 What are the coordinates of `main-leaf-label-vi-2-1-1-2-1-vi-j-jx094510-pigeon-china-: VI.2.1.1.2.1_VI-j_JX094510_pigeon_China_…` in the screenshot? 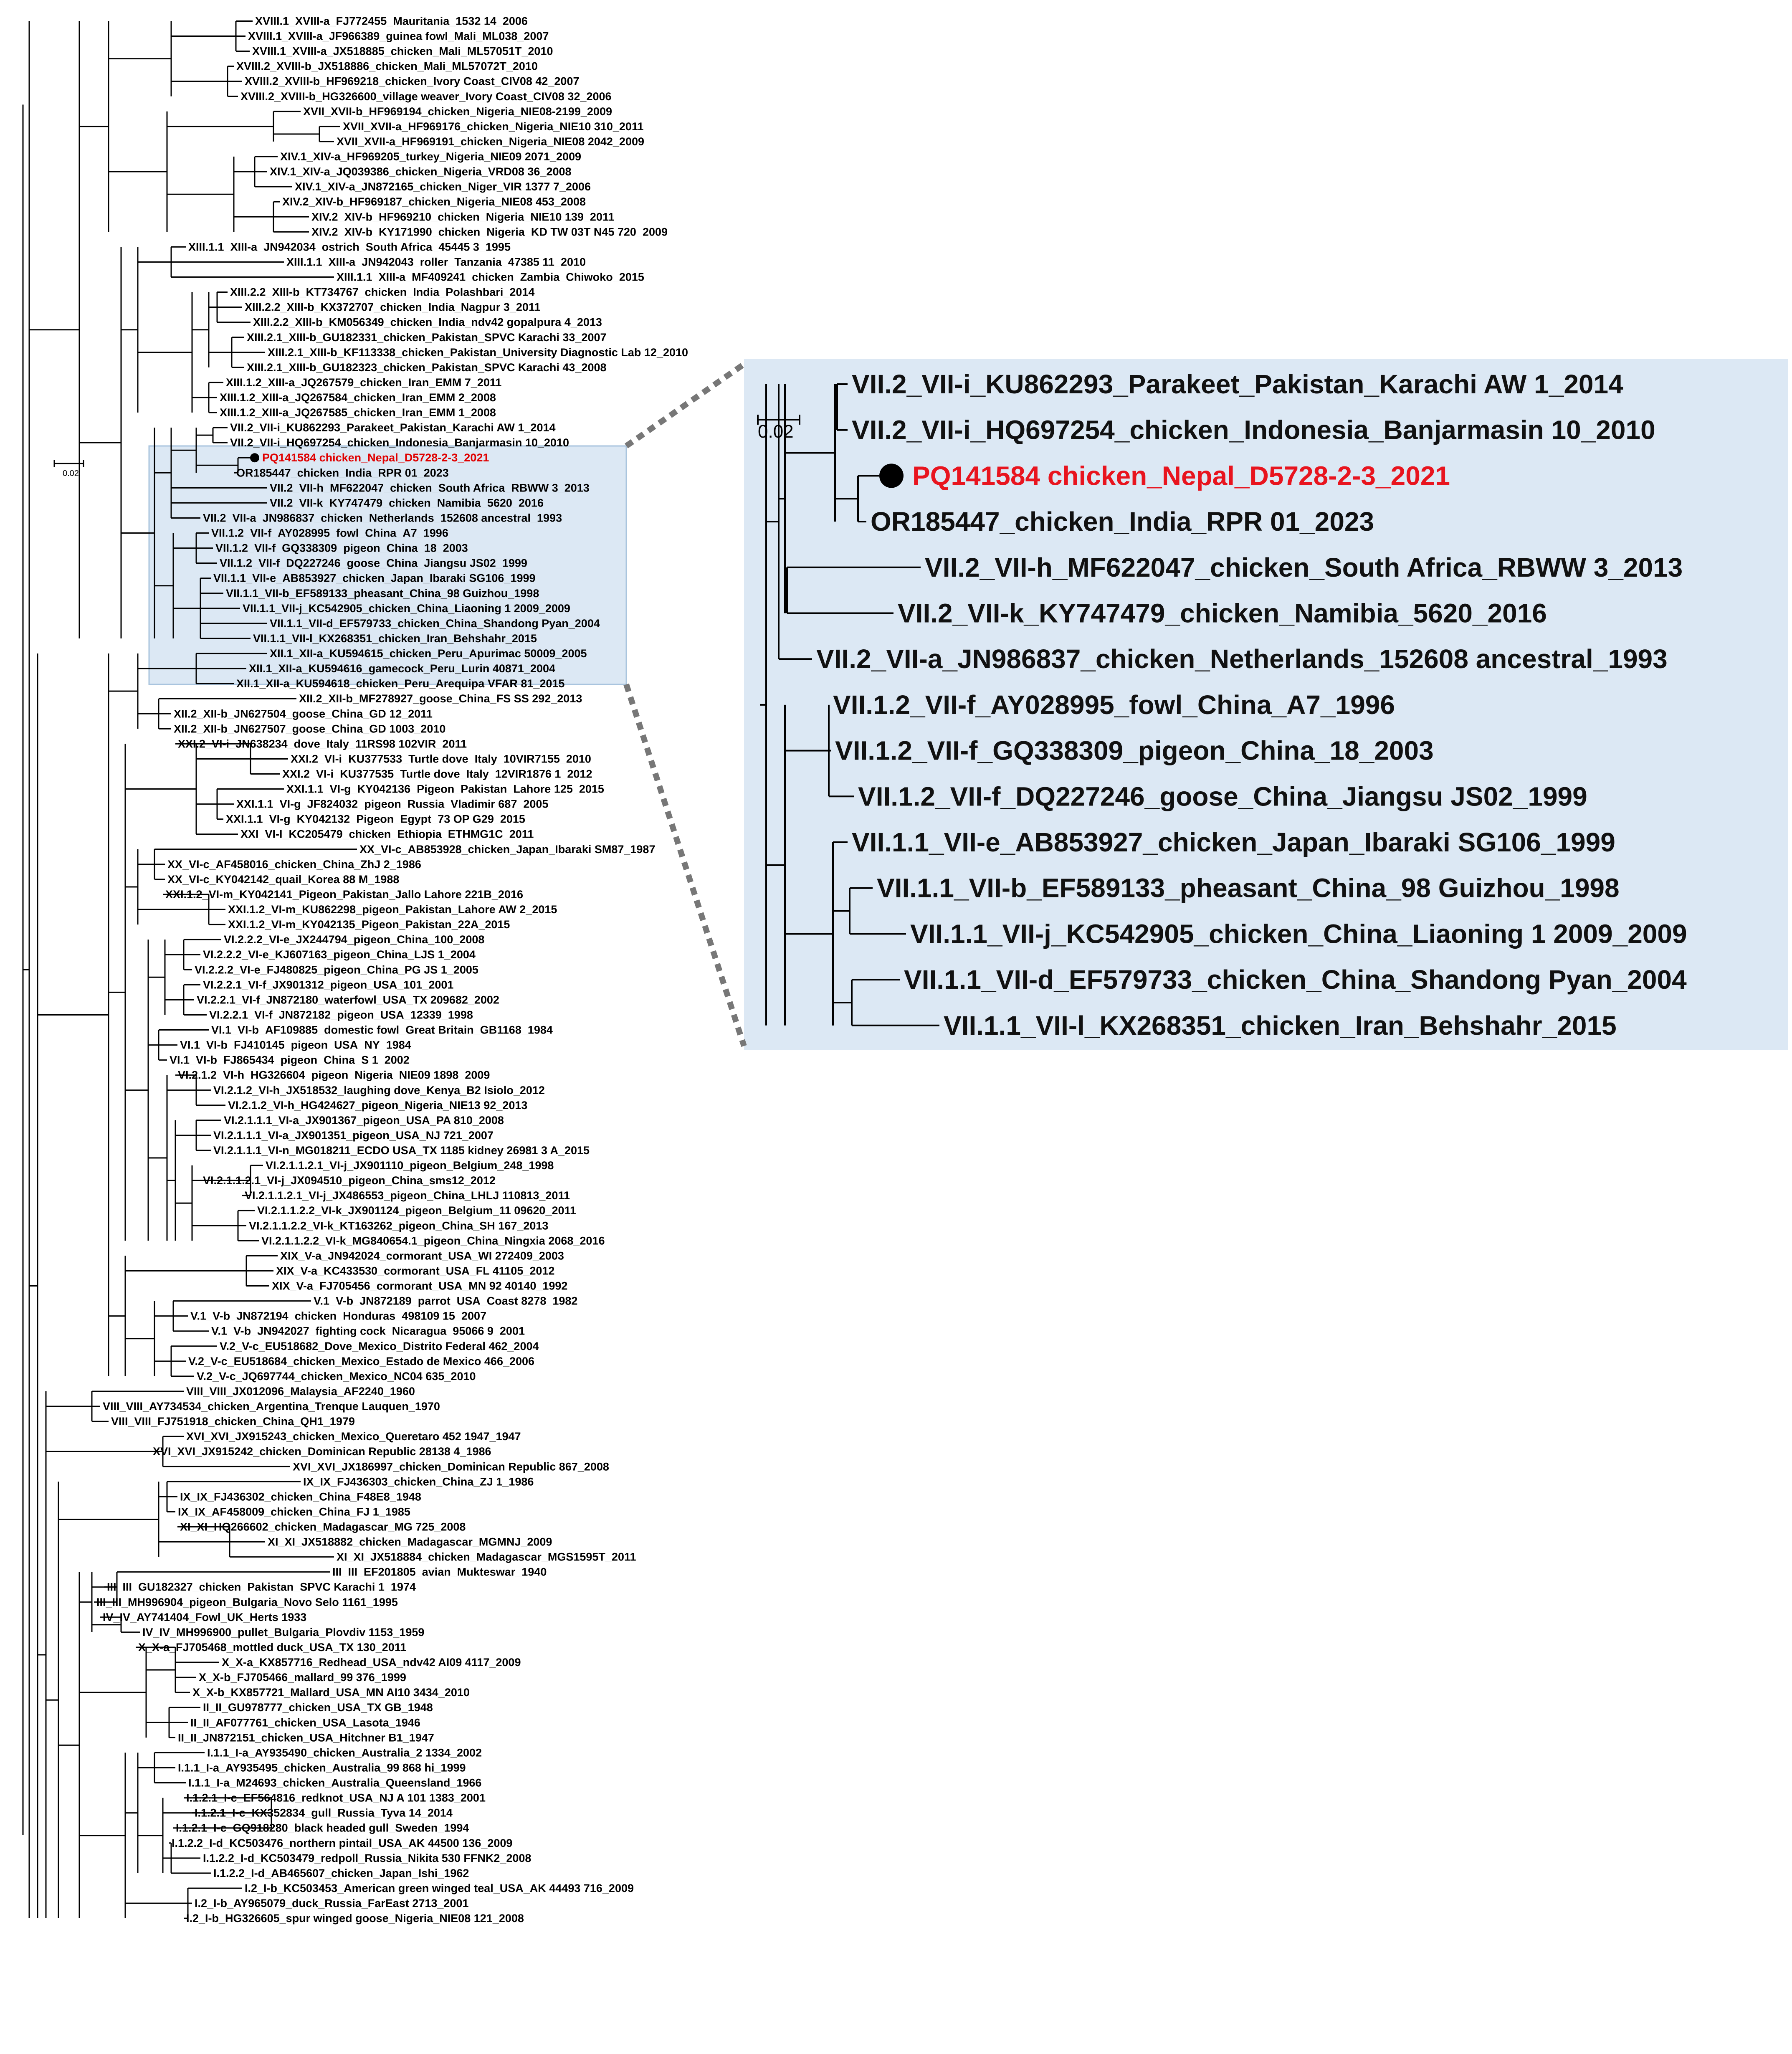 It's located at (349, 1180).